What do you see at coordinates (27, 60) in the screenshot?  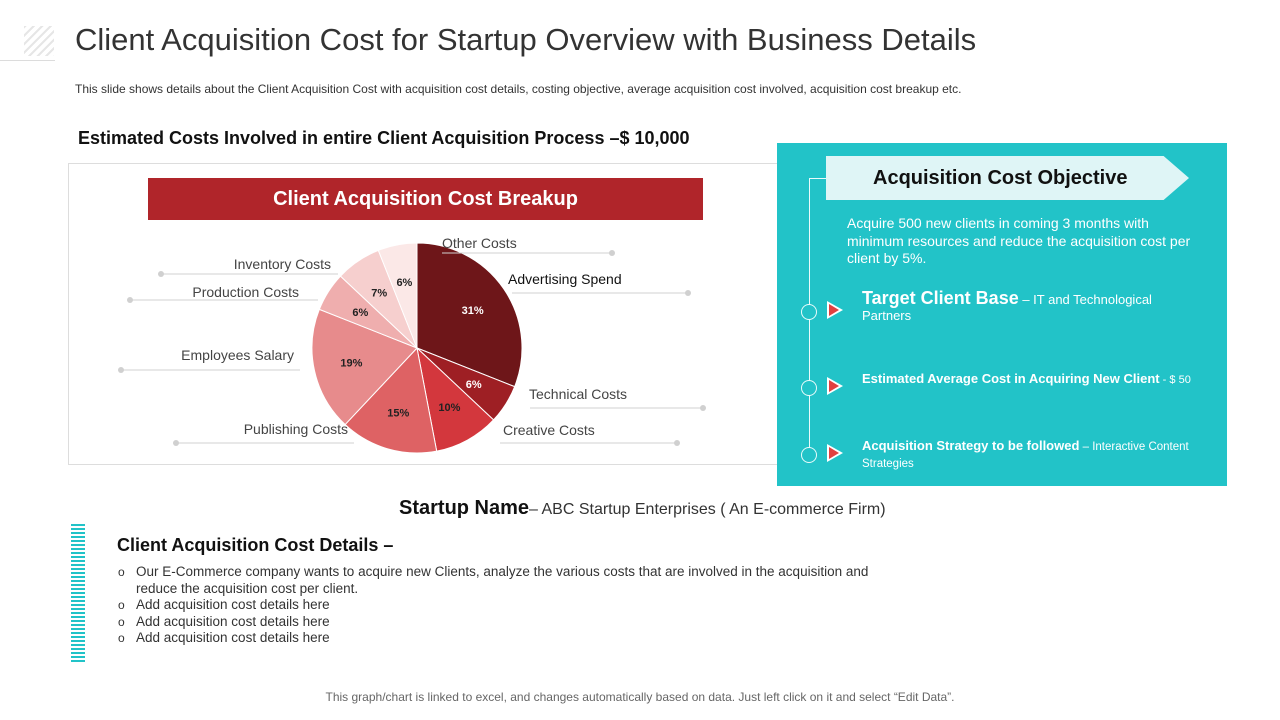 I see `corner-divider` at bounding box center [27, 60].